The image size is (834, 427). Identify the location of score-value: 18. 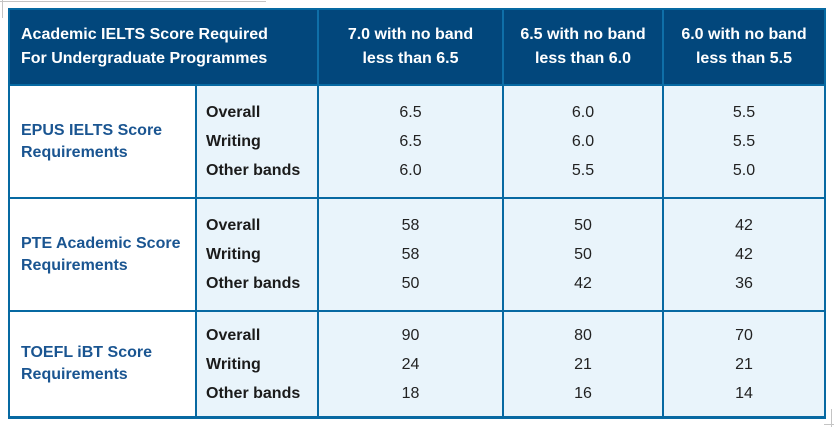
(410, 393).